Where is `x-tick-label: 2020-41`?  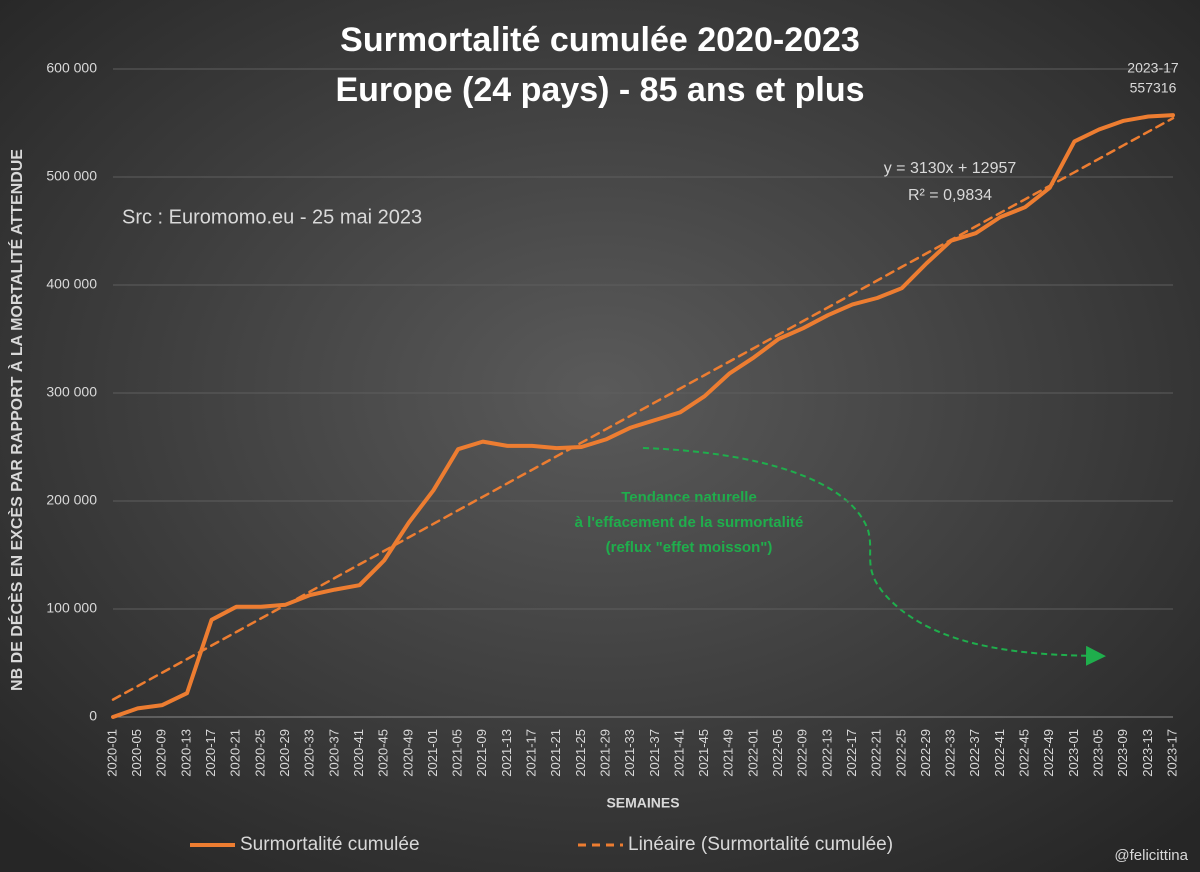 x-tick-label: 2020-41 is located at coordinates (358, 753).